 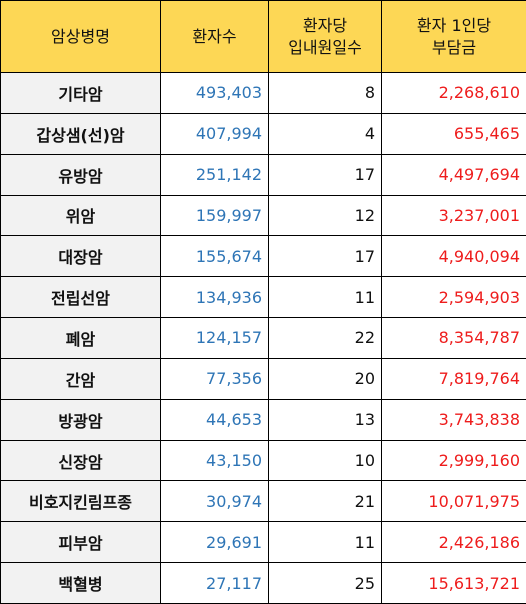 I want to click on header-cancer-name-label: 암상병명, so click(x=80, y=36).